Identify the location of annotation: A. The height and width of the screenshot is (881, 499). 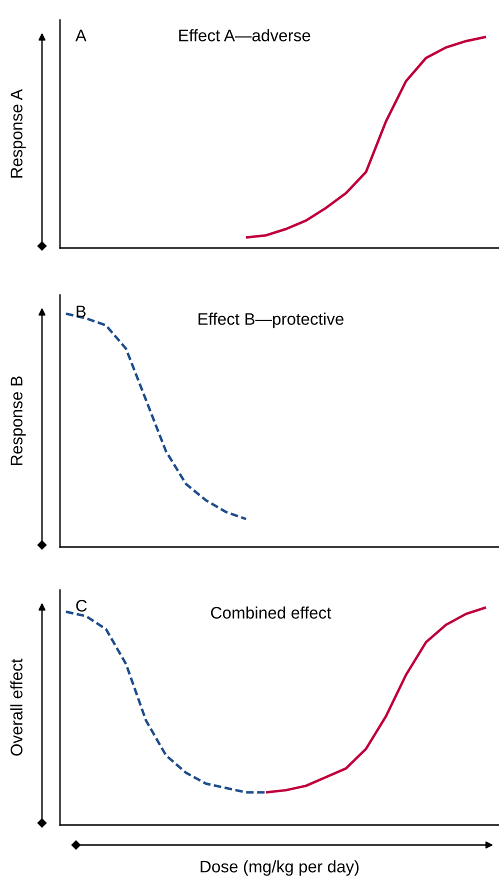
(80, 36).